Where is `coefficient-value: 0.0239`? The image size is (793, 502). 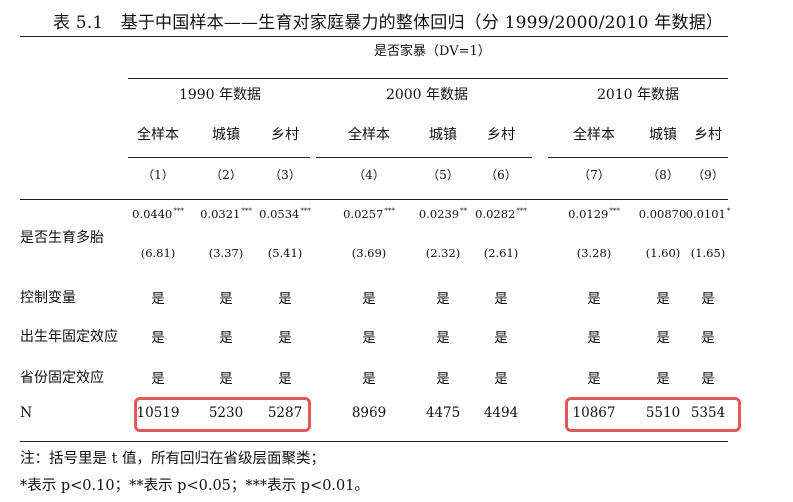 coefficient-value: 0.0239 is located at coordinates (439, 214).